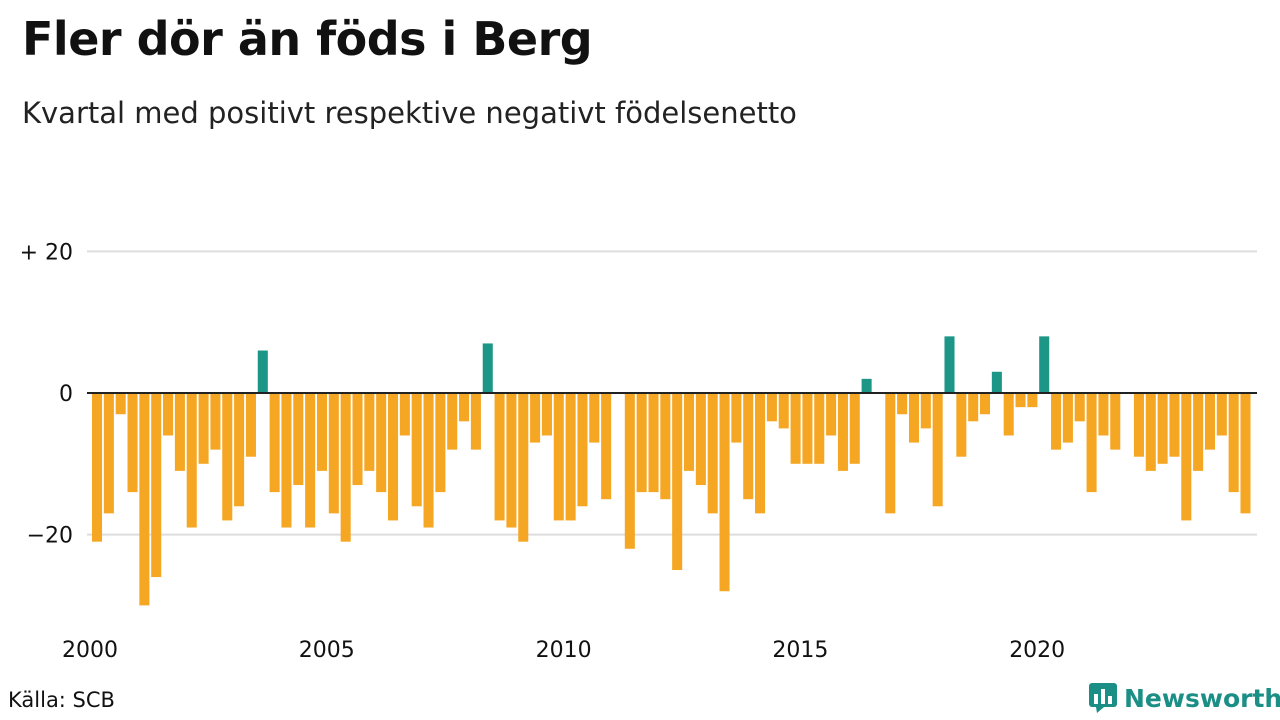 This screenshot has height=720, width=1280. I want to click on source-label: Källa: SCB, so click(61, 700).